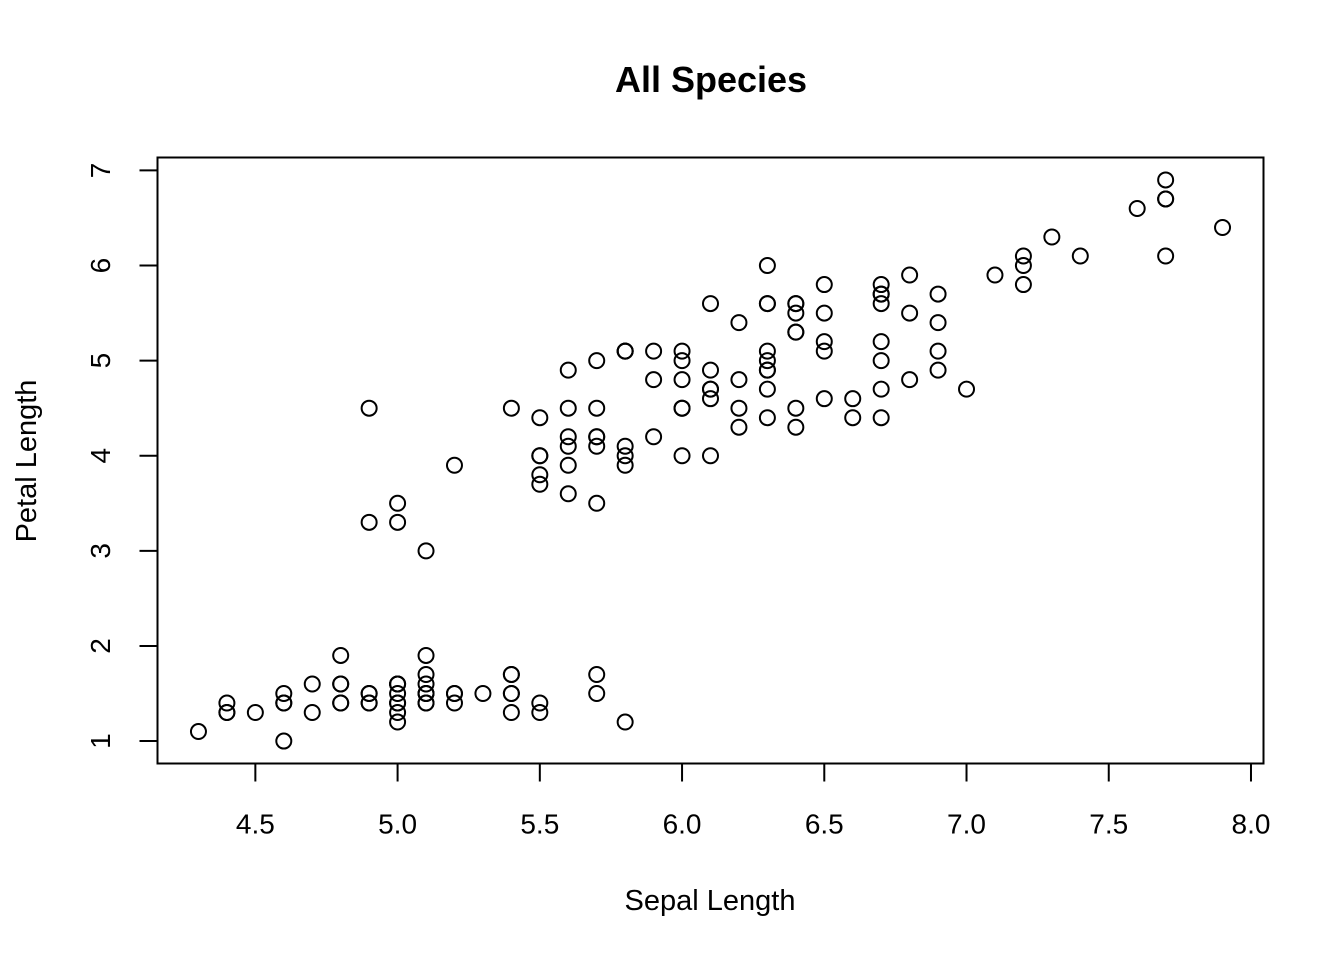  I want to click on y-axis-label: Petal Length, so click(27, 461).